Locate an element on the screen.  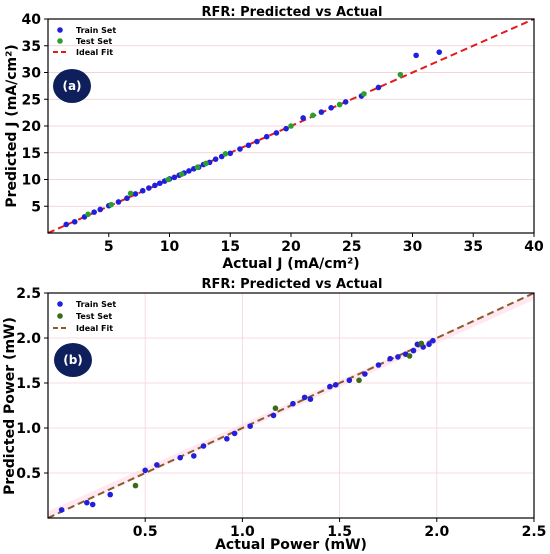
y-tick-label: 2.0 is located at coordinates (28, 339).